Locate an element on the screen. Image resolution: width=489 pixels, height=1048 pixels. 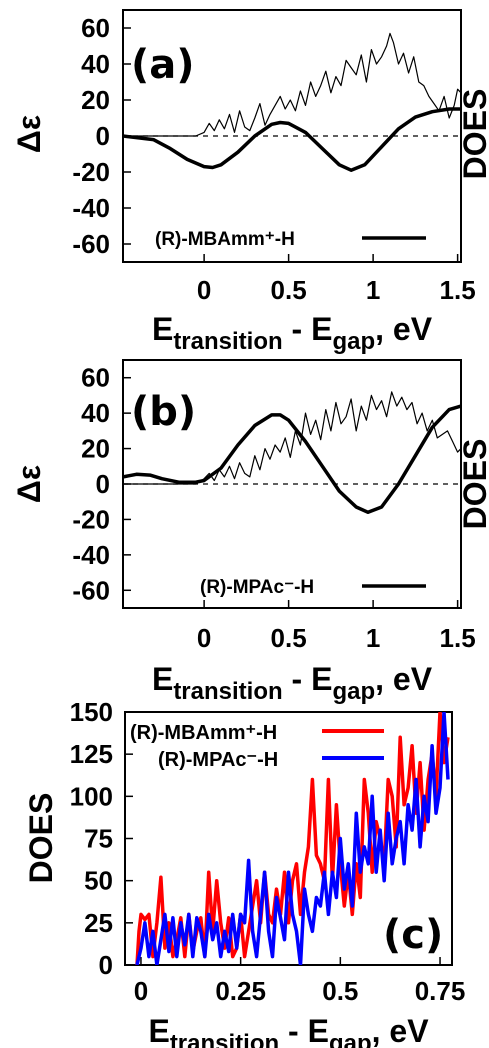
panel-b-legend-label: (R)-MPAc⁻-H is located at coordinates (257, 587).